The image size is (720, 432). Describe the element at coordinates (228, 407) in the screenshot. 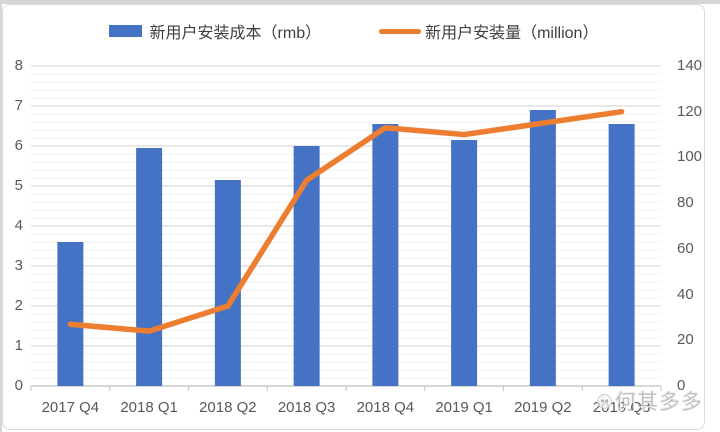

I see `x-axis-category-label: 2018 Q2` at that location.